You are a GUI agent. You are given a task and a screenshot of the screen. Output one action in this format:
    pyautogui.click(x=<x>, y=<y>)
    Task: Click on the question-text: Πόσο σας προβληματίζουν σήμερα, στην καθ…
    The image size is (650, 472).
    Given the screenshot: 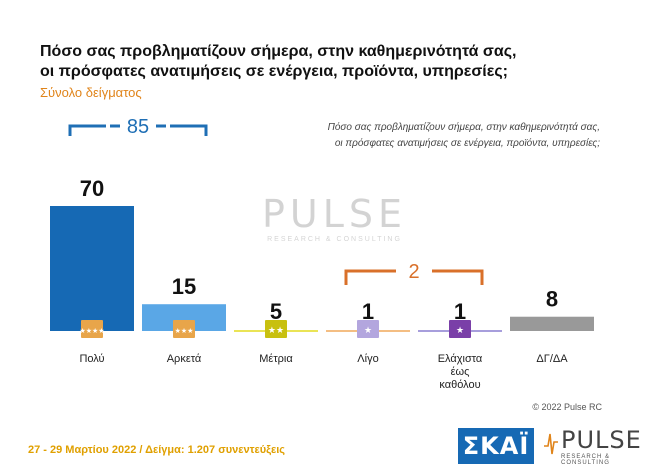 What is the action you would take?
    pyautogui.click(x=410, y=136)
    